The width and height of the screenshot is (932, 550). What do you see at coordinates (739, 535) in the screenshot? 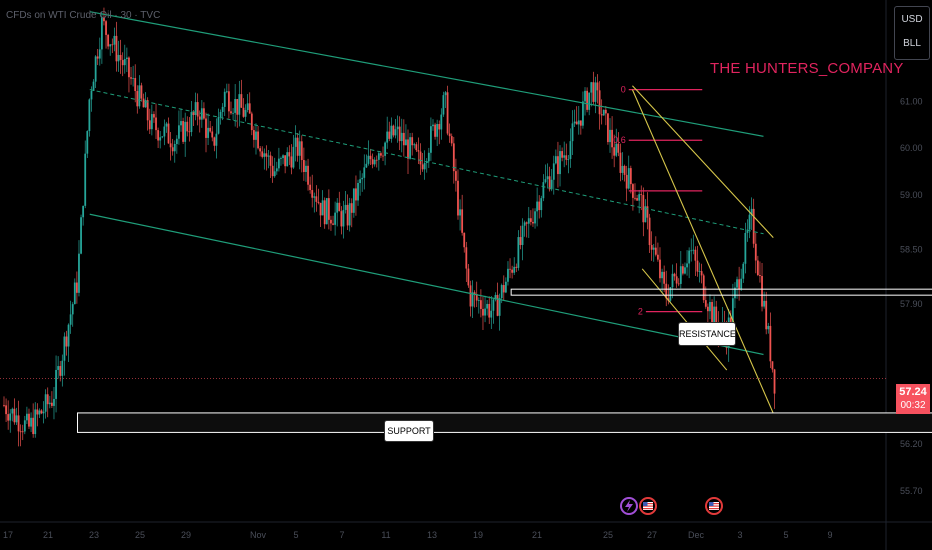
I see `x-tick-label: 3` at bounding box center [739, 535].